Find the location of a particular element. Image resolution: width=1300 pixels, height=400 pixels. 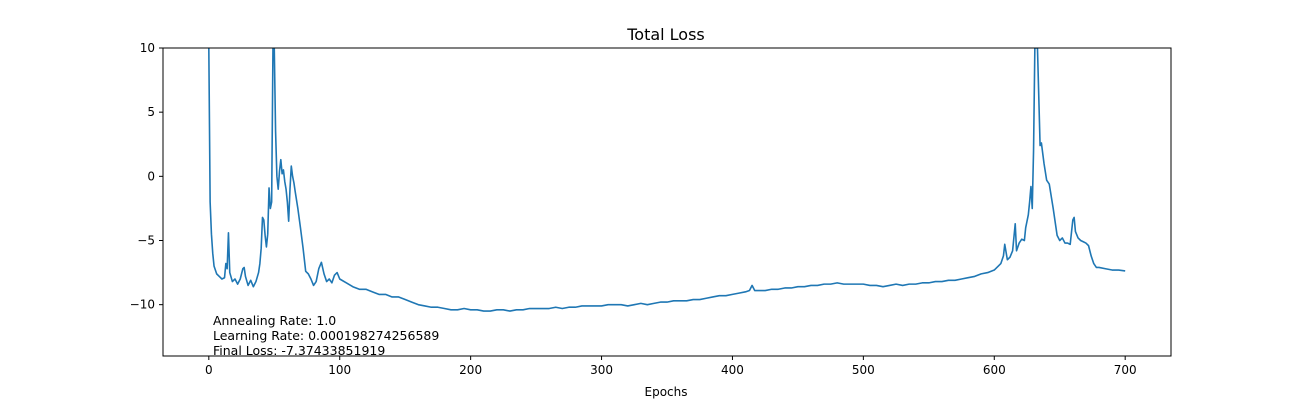

y-tick-label: 10 is located at coordinates (147, 48).